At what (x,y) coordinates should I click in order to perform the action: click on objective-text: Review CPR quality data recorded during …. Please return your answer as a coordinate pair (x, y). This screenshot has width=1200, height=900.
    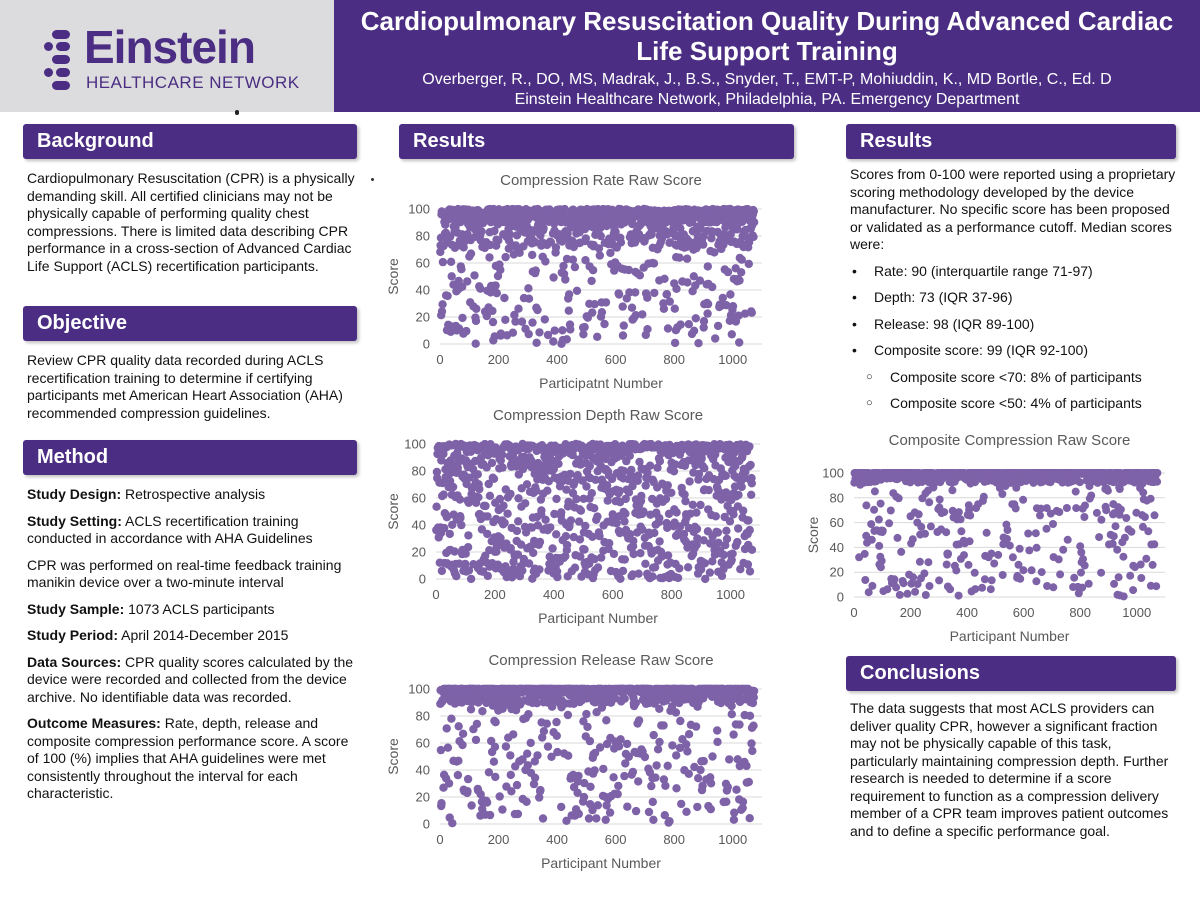
    Looking at the image, I should click on (185, 386).